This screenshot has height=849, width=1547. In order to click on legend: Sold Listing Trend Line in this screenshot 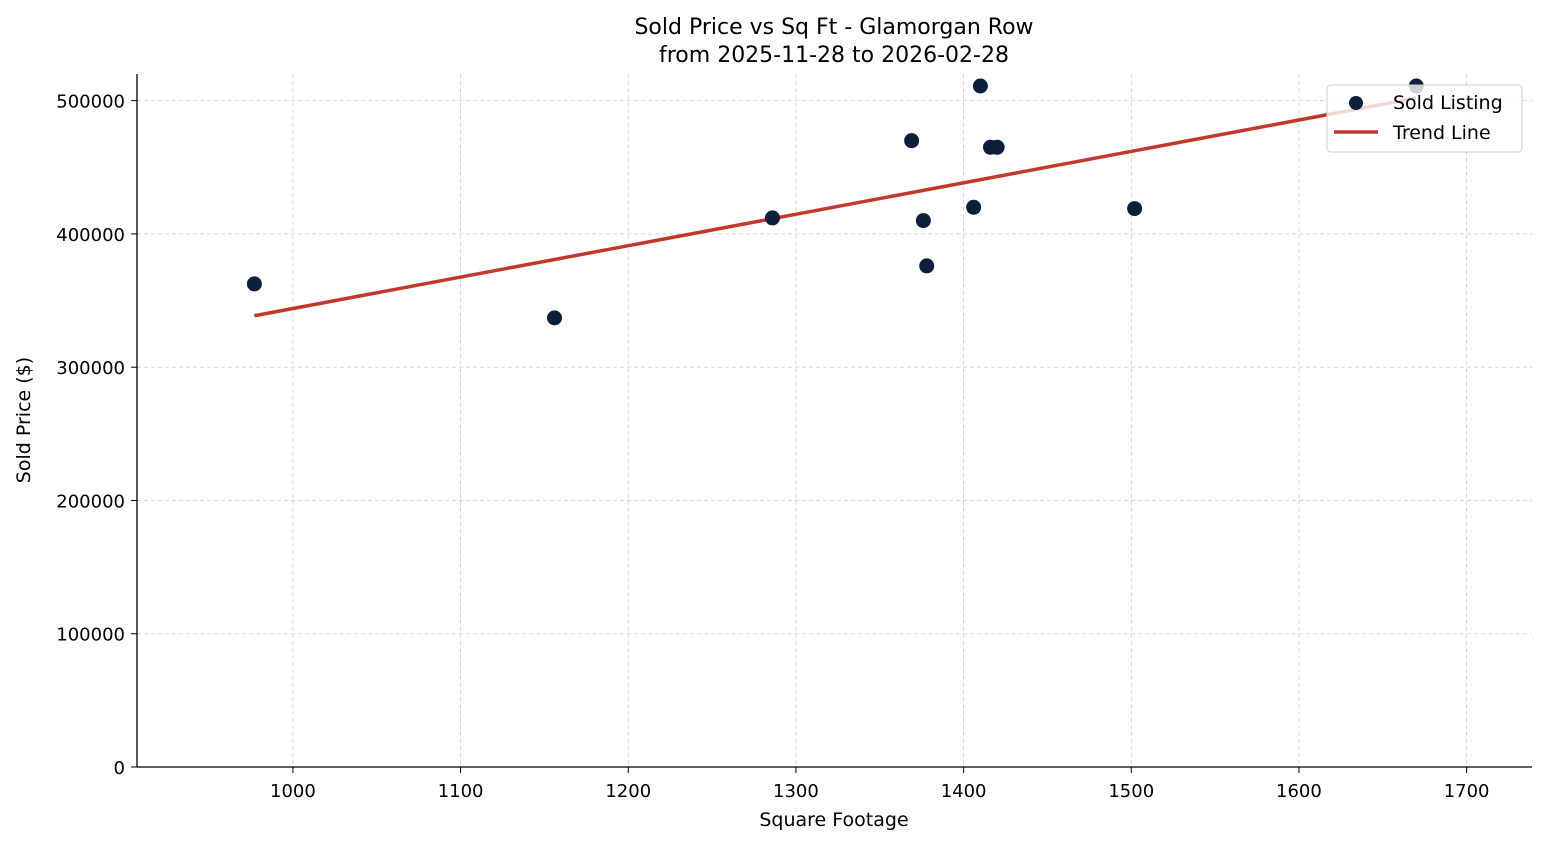, I will do `click(1424, 118)`.